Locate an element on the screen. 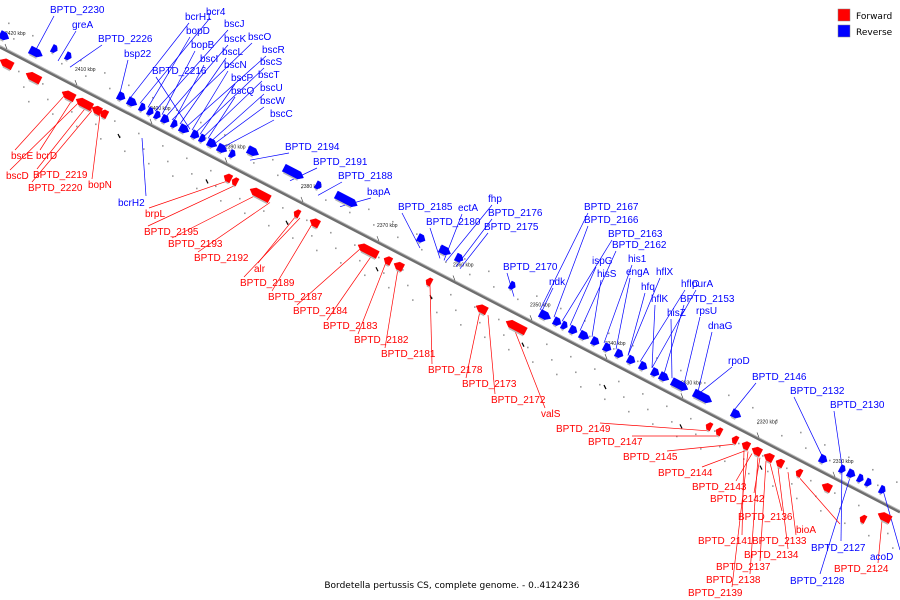 The image size is (900, 600). gene-label: bscC is located at coordinates (281, 114).